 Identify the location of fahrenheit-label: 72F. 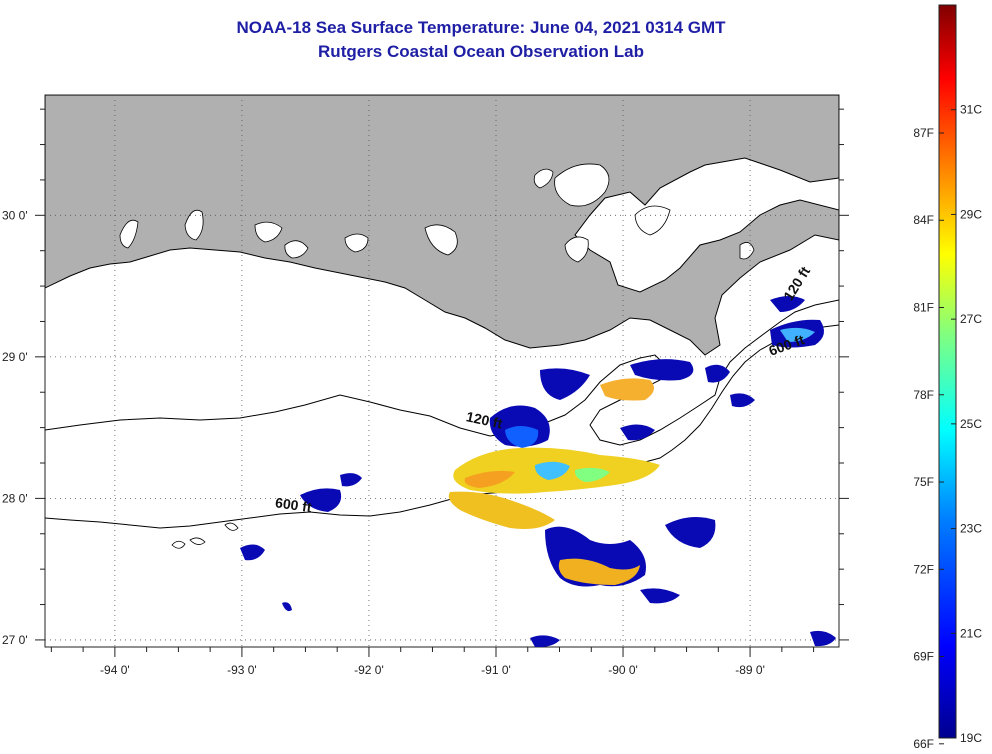
(923, 569).